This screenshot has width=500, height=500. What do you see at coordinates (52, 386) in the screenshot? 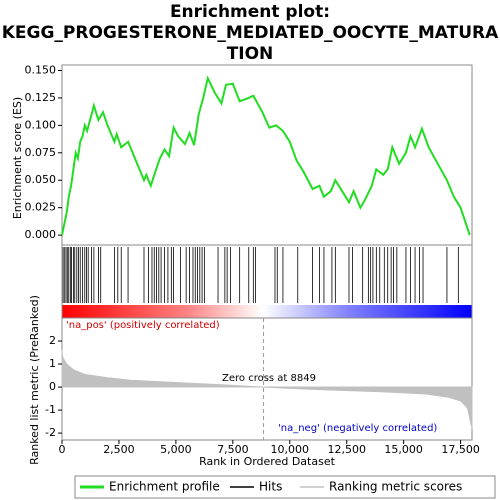
I see `y-tick-label: 0` at bounding box center [52, 386].